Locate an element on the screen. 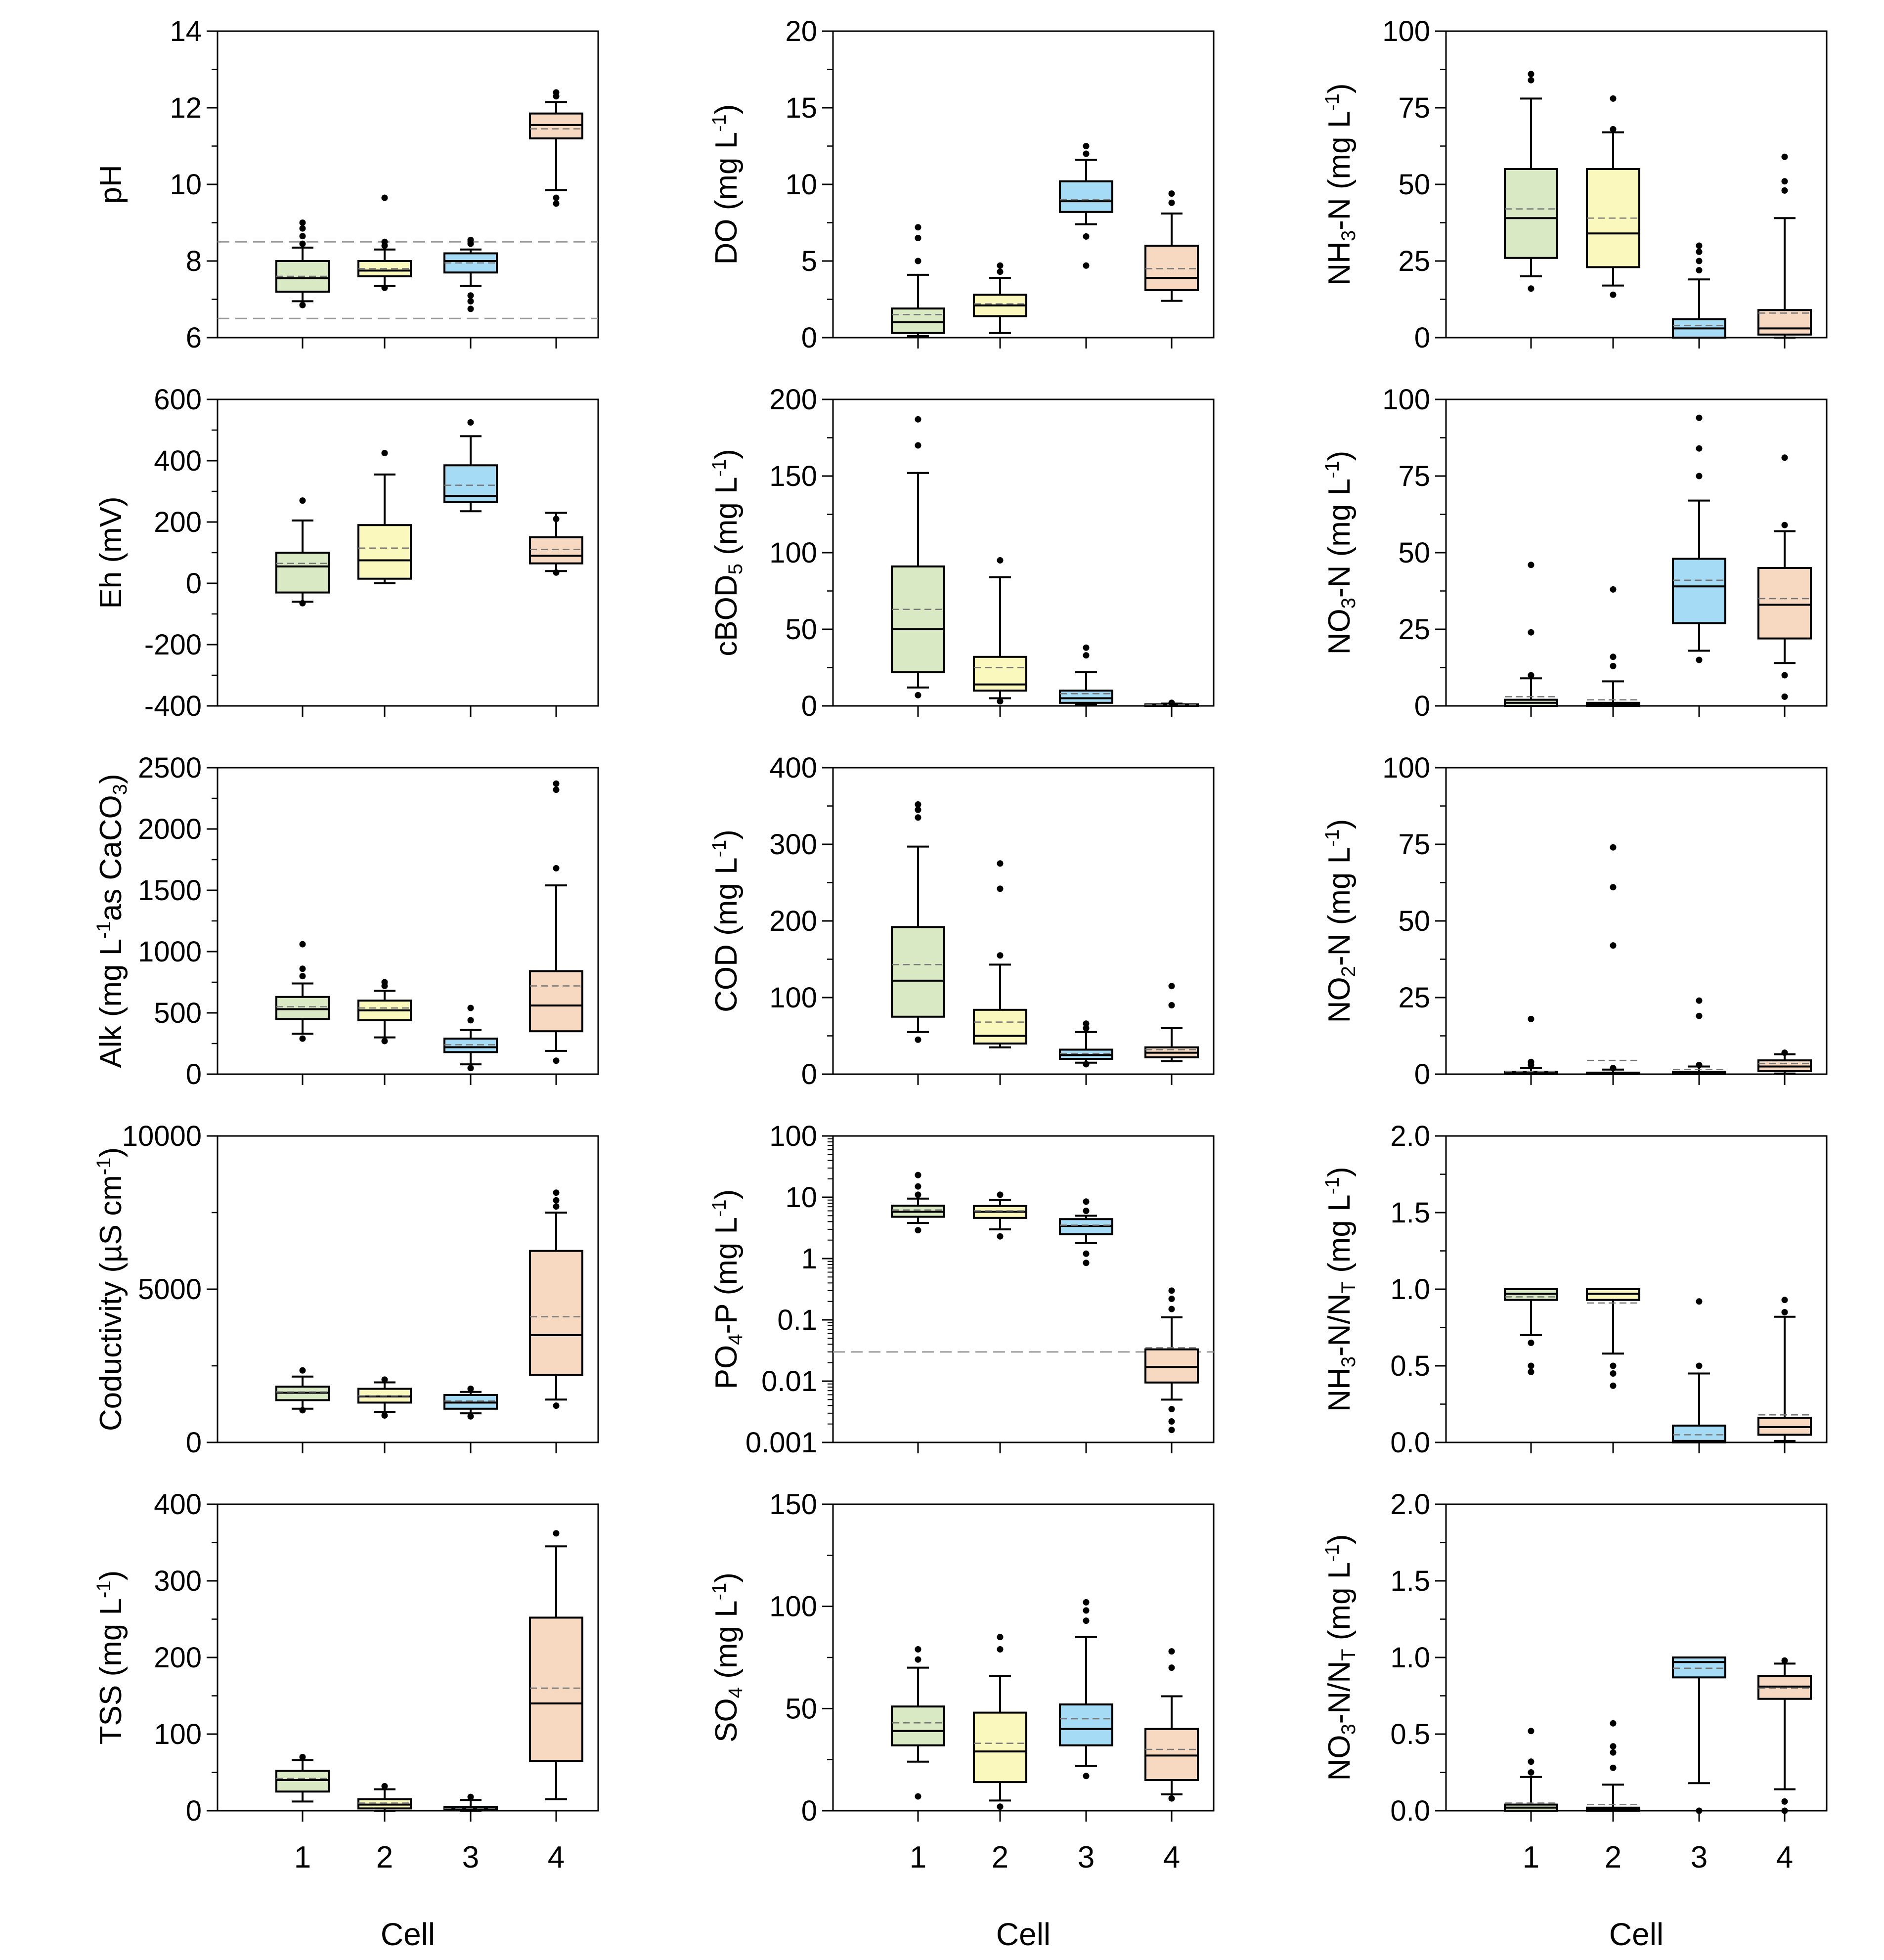  y-tick-label: 10000 is located at coordinates (162, 1136).